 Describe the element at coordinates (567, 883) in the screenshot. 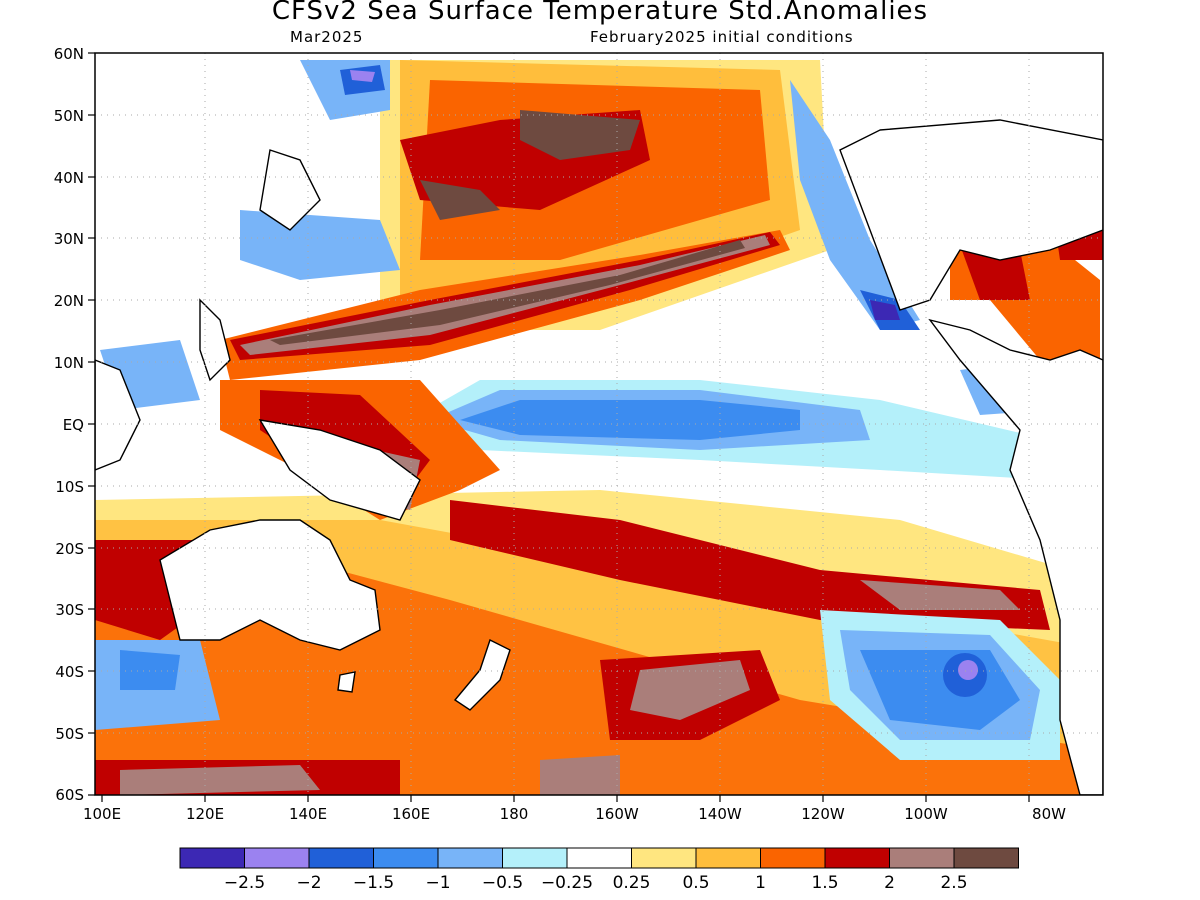

I see `colorbar-label: −0.25` at that location.